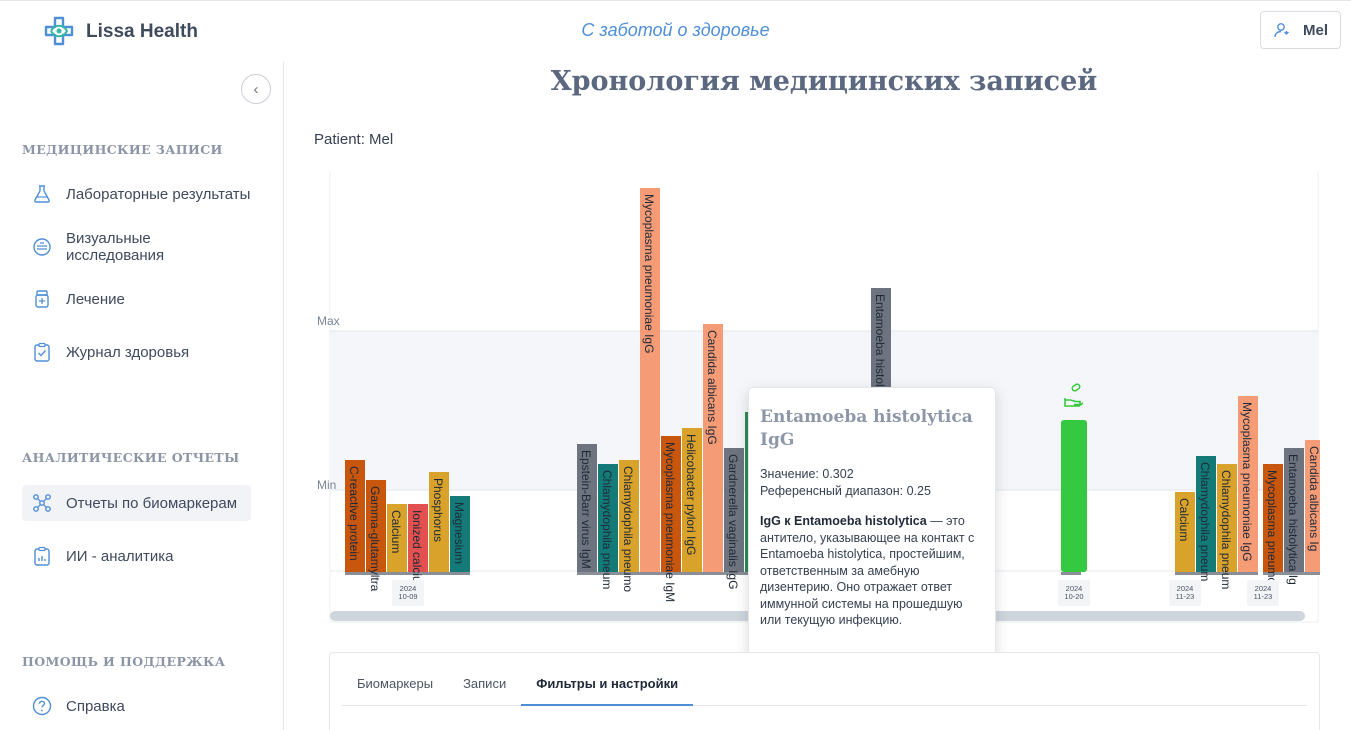 The width and height of the screenshot is (1351, 730). Describe the element at coordinates (136, 299) in the screenshot. I see `sidebar-item-treatment: Лечение` at that location.